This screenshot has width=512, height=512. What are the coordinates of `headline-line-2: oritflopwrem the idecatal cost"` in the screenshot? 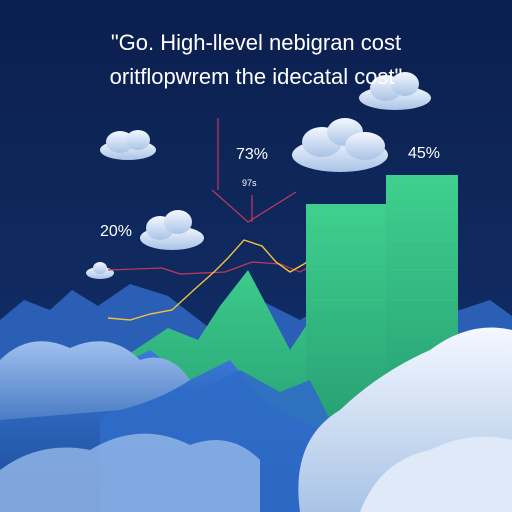 It's located at (256, 76).